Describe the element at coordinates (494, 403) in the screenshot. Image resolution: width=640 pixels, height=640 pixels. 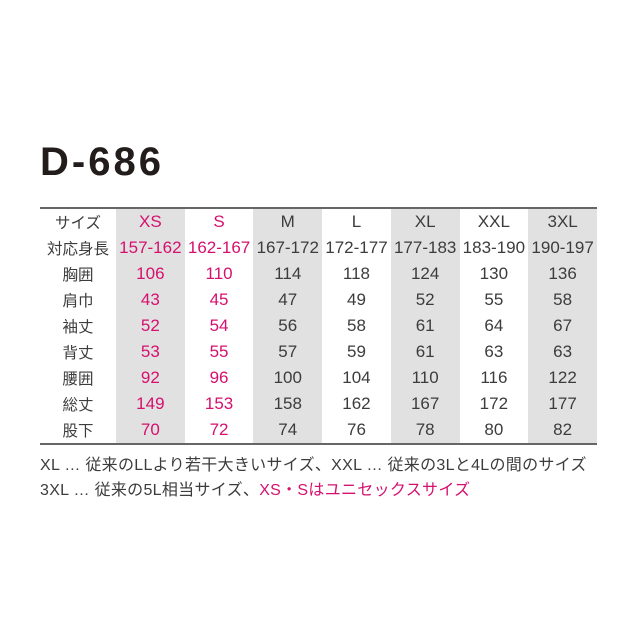
I see `size-cell: 172` at that location.